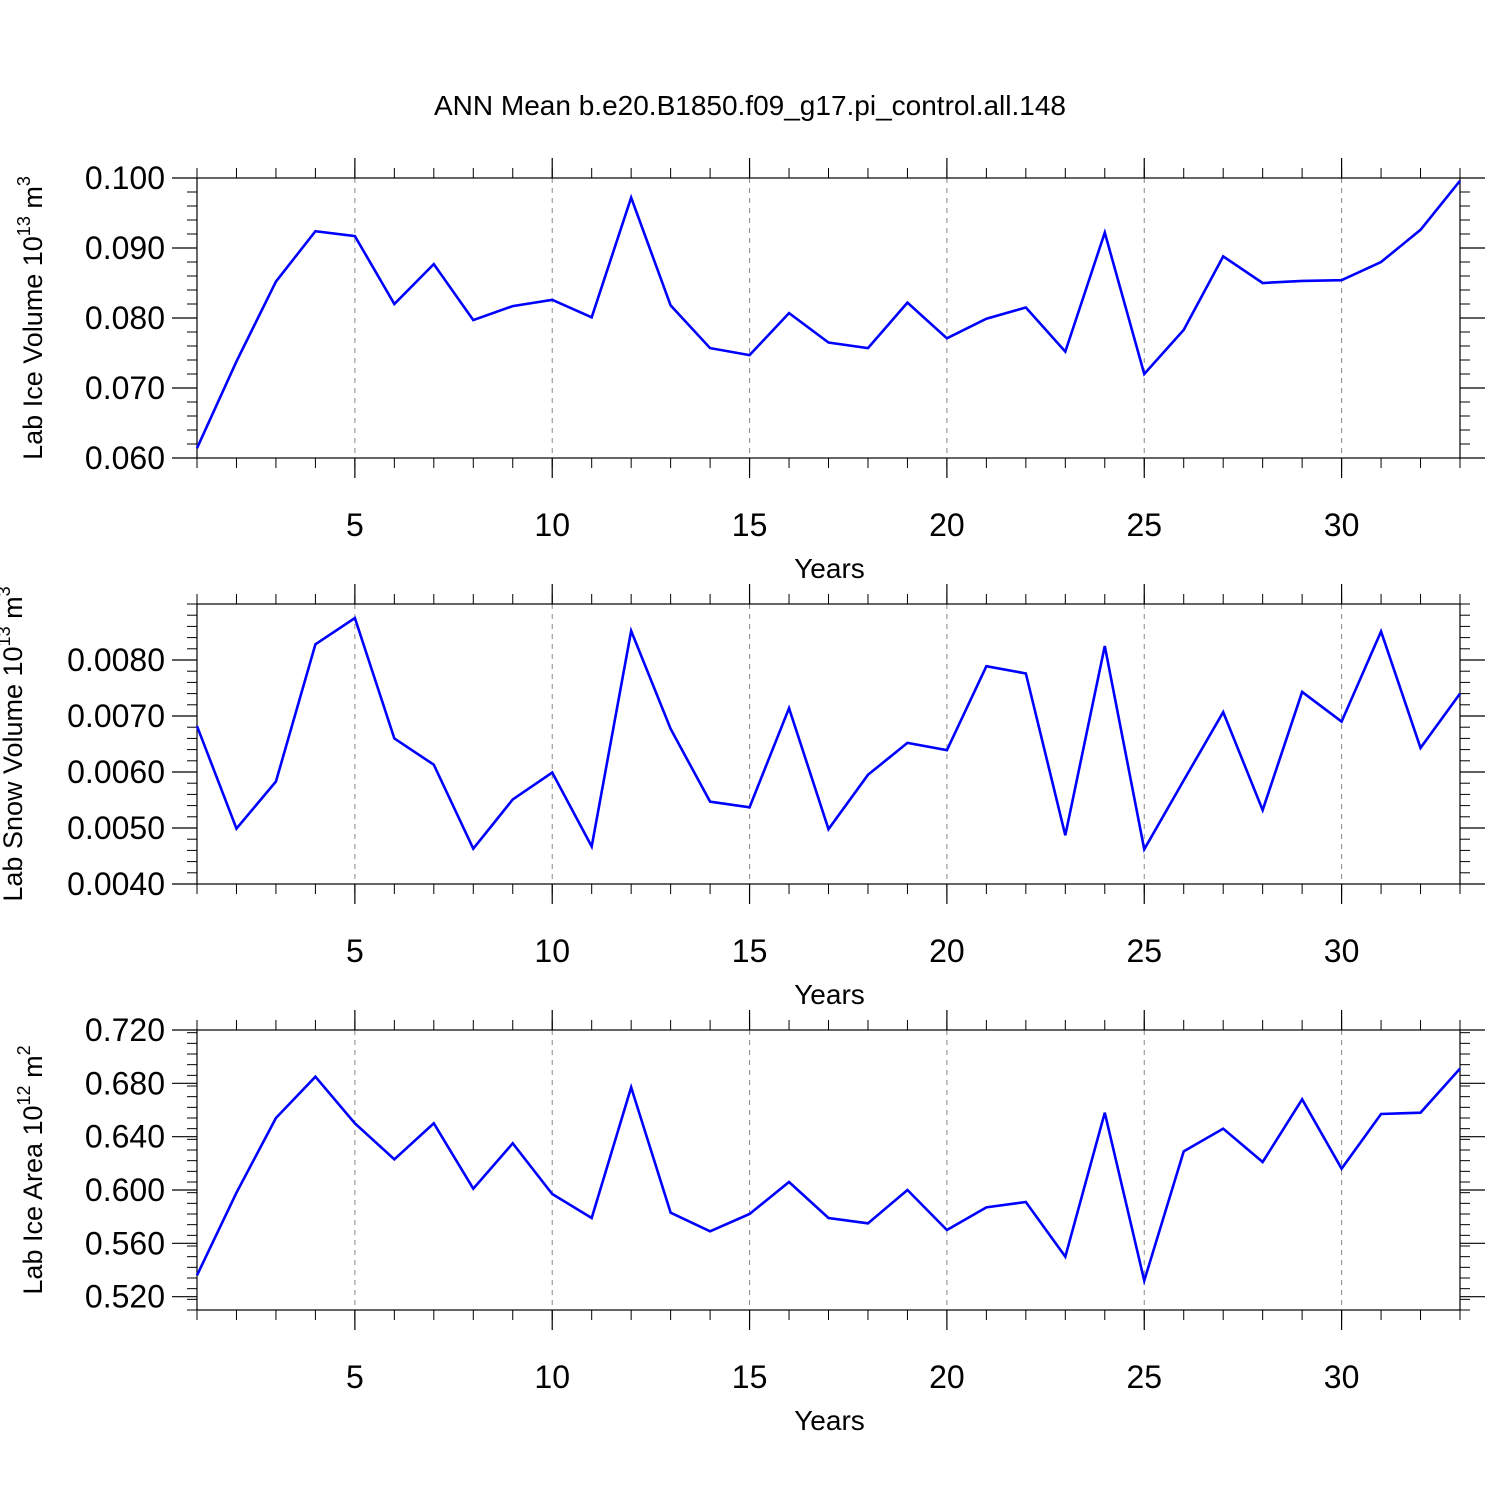 This screenshot has width=1500, height=1505. I want to click on y-axis-label: Lab Ice Area 1012 m2, so click(31, 1169).